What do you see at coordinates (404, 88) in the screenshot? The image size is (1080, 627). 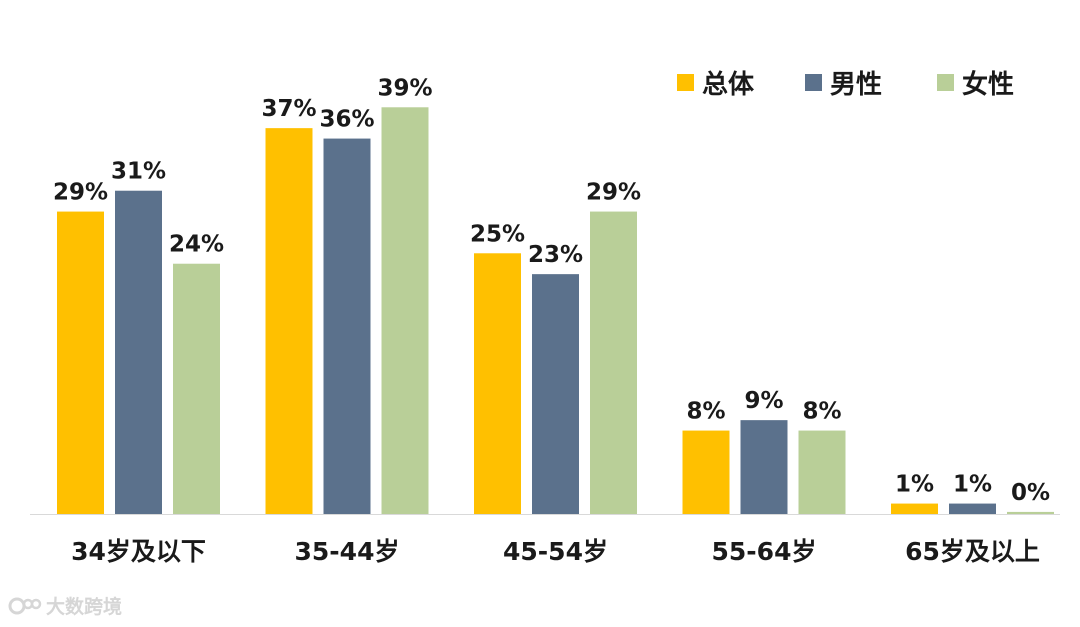 I see `data-label: 39%` at bounding box center [404, 88].